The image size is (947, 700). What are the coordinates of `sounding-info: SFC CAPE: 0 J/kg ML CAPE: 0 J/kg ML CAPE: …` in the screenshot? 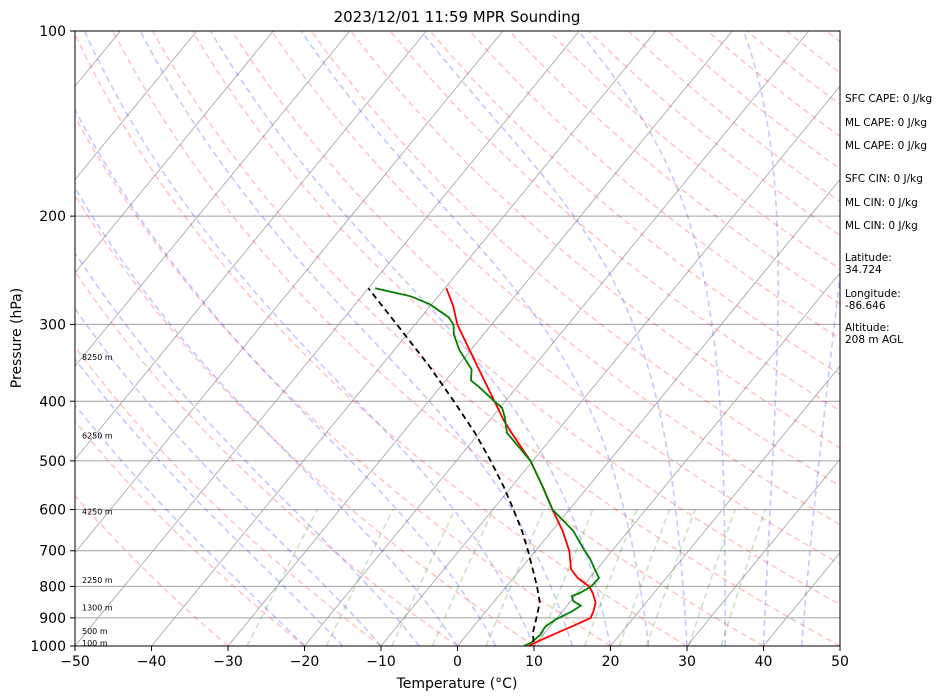 It's located at (888, 219).